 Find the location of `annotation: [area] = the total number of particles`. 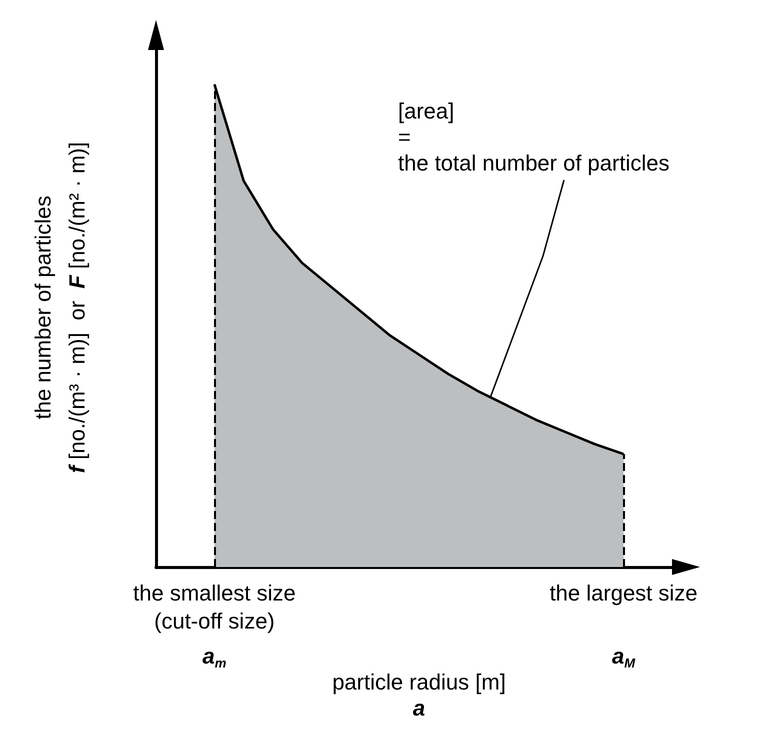

annotation: [area] = the total number of particles is located at coordinates (534, 137).